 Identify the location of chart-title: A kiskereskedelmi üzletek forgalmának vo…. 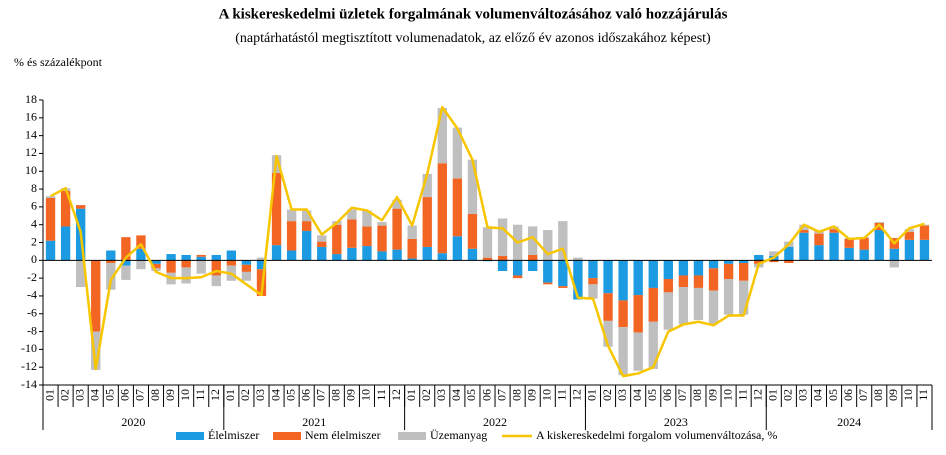
(473, 14).